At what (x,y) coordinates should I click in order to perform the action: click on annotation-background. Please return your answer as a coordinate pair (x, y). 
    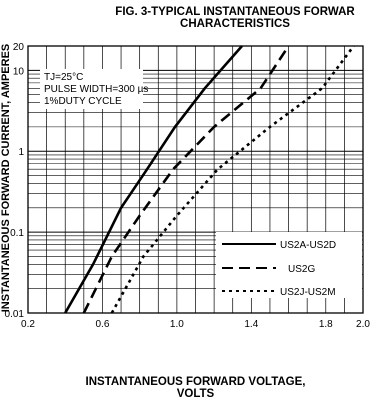
    Looking at the image, I should click on (91, 89).